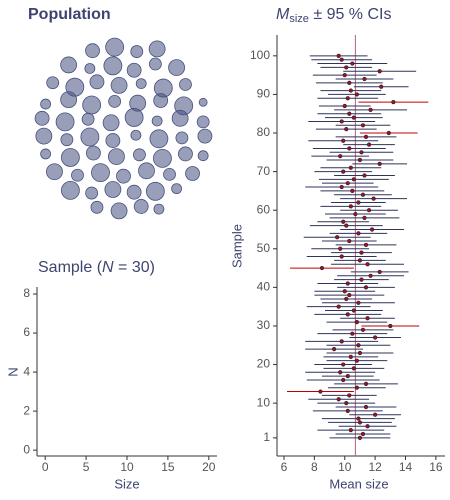 This screenshot has height=500, width=450. Describe the element at coordinates (333, 15) in the screenshot. I see `ci-title: Msize ± 95 % CIs` at that location.